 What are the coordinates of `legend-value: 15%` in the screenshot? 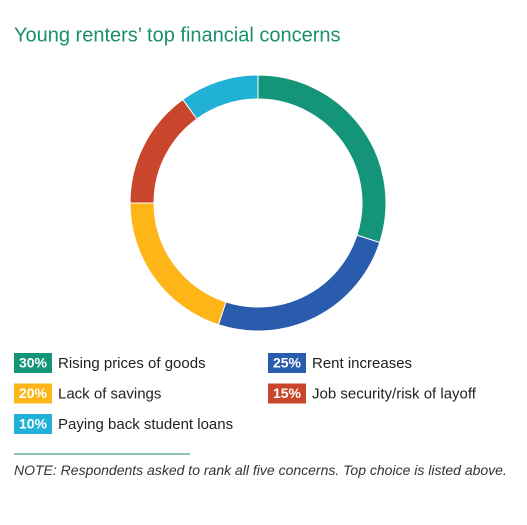 It's located at (287, 393).